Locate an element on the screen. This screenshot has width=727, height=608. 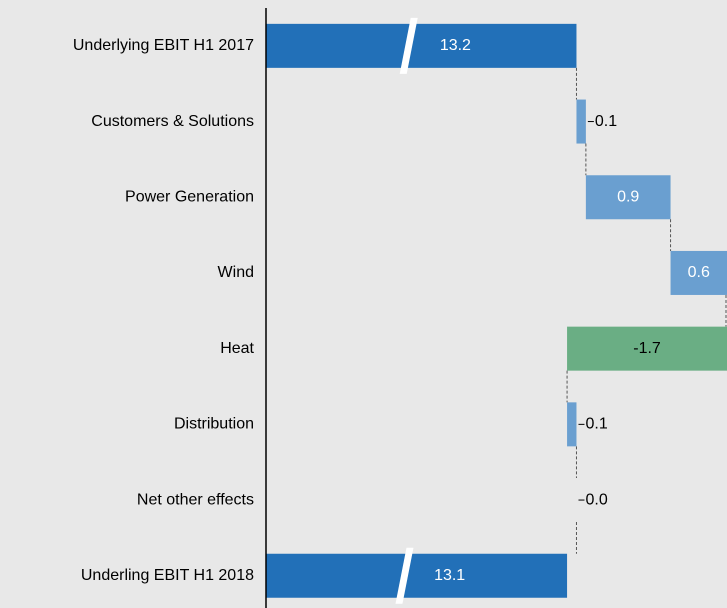
category-label: Distribution is located at coordinates (214, 424).